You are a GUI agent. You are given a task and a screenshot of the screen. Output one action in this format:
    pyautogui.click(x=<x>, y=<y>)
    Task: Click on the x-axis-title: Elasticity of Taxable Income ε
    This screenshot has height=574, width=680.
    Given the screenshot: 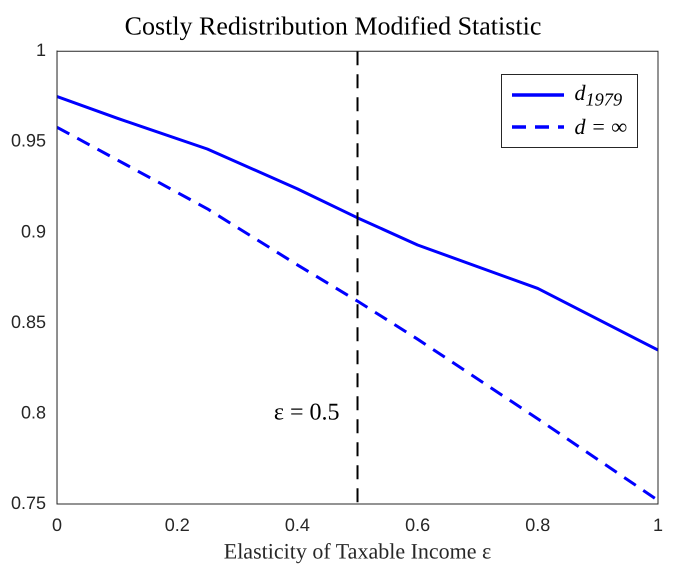 What is the action you would take?
    pyautogui.click(x=358, y=551)
    